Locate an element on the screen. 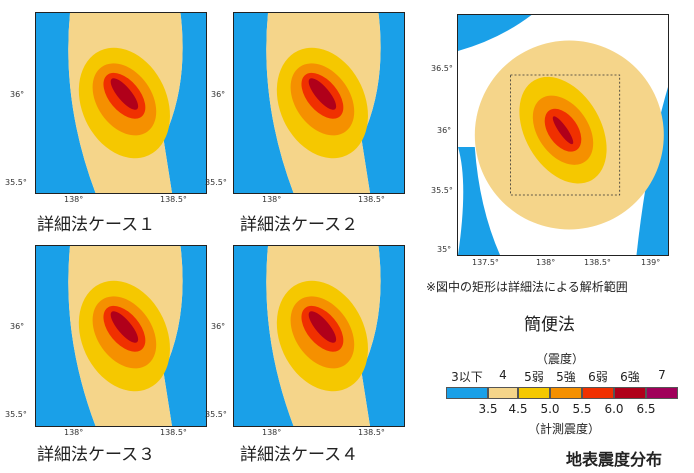  legend-value-label: 5.0 is located at coordinates (550, 409).